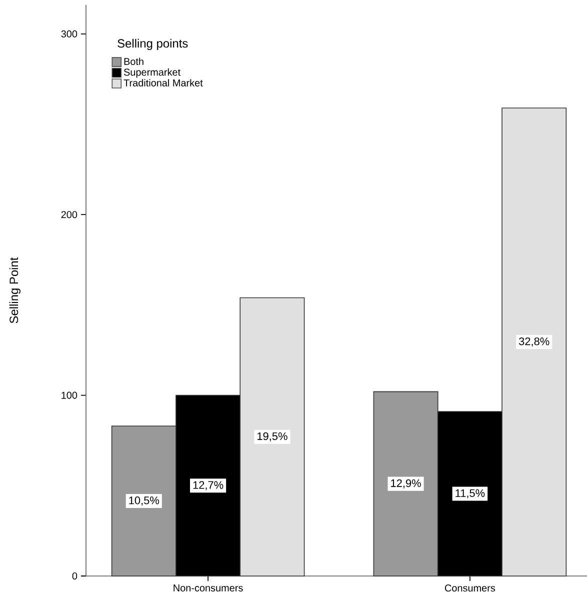 The height and width of the screenshot is (610, 587). Describe the element at coordinates (153, 44) in the screenshot. I see `legend-title: Selling points` at that location.